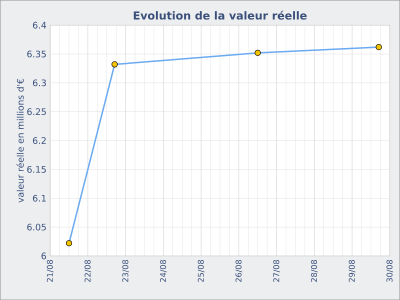 This screenshot has width=400, height=300. What do you see at coordinates (39, 198) in the screenshot?
I see `y-tick-label: 6.1` at bounding box center [39, 198].